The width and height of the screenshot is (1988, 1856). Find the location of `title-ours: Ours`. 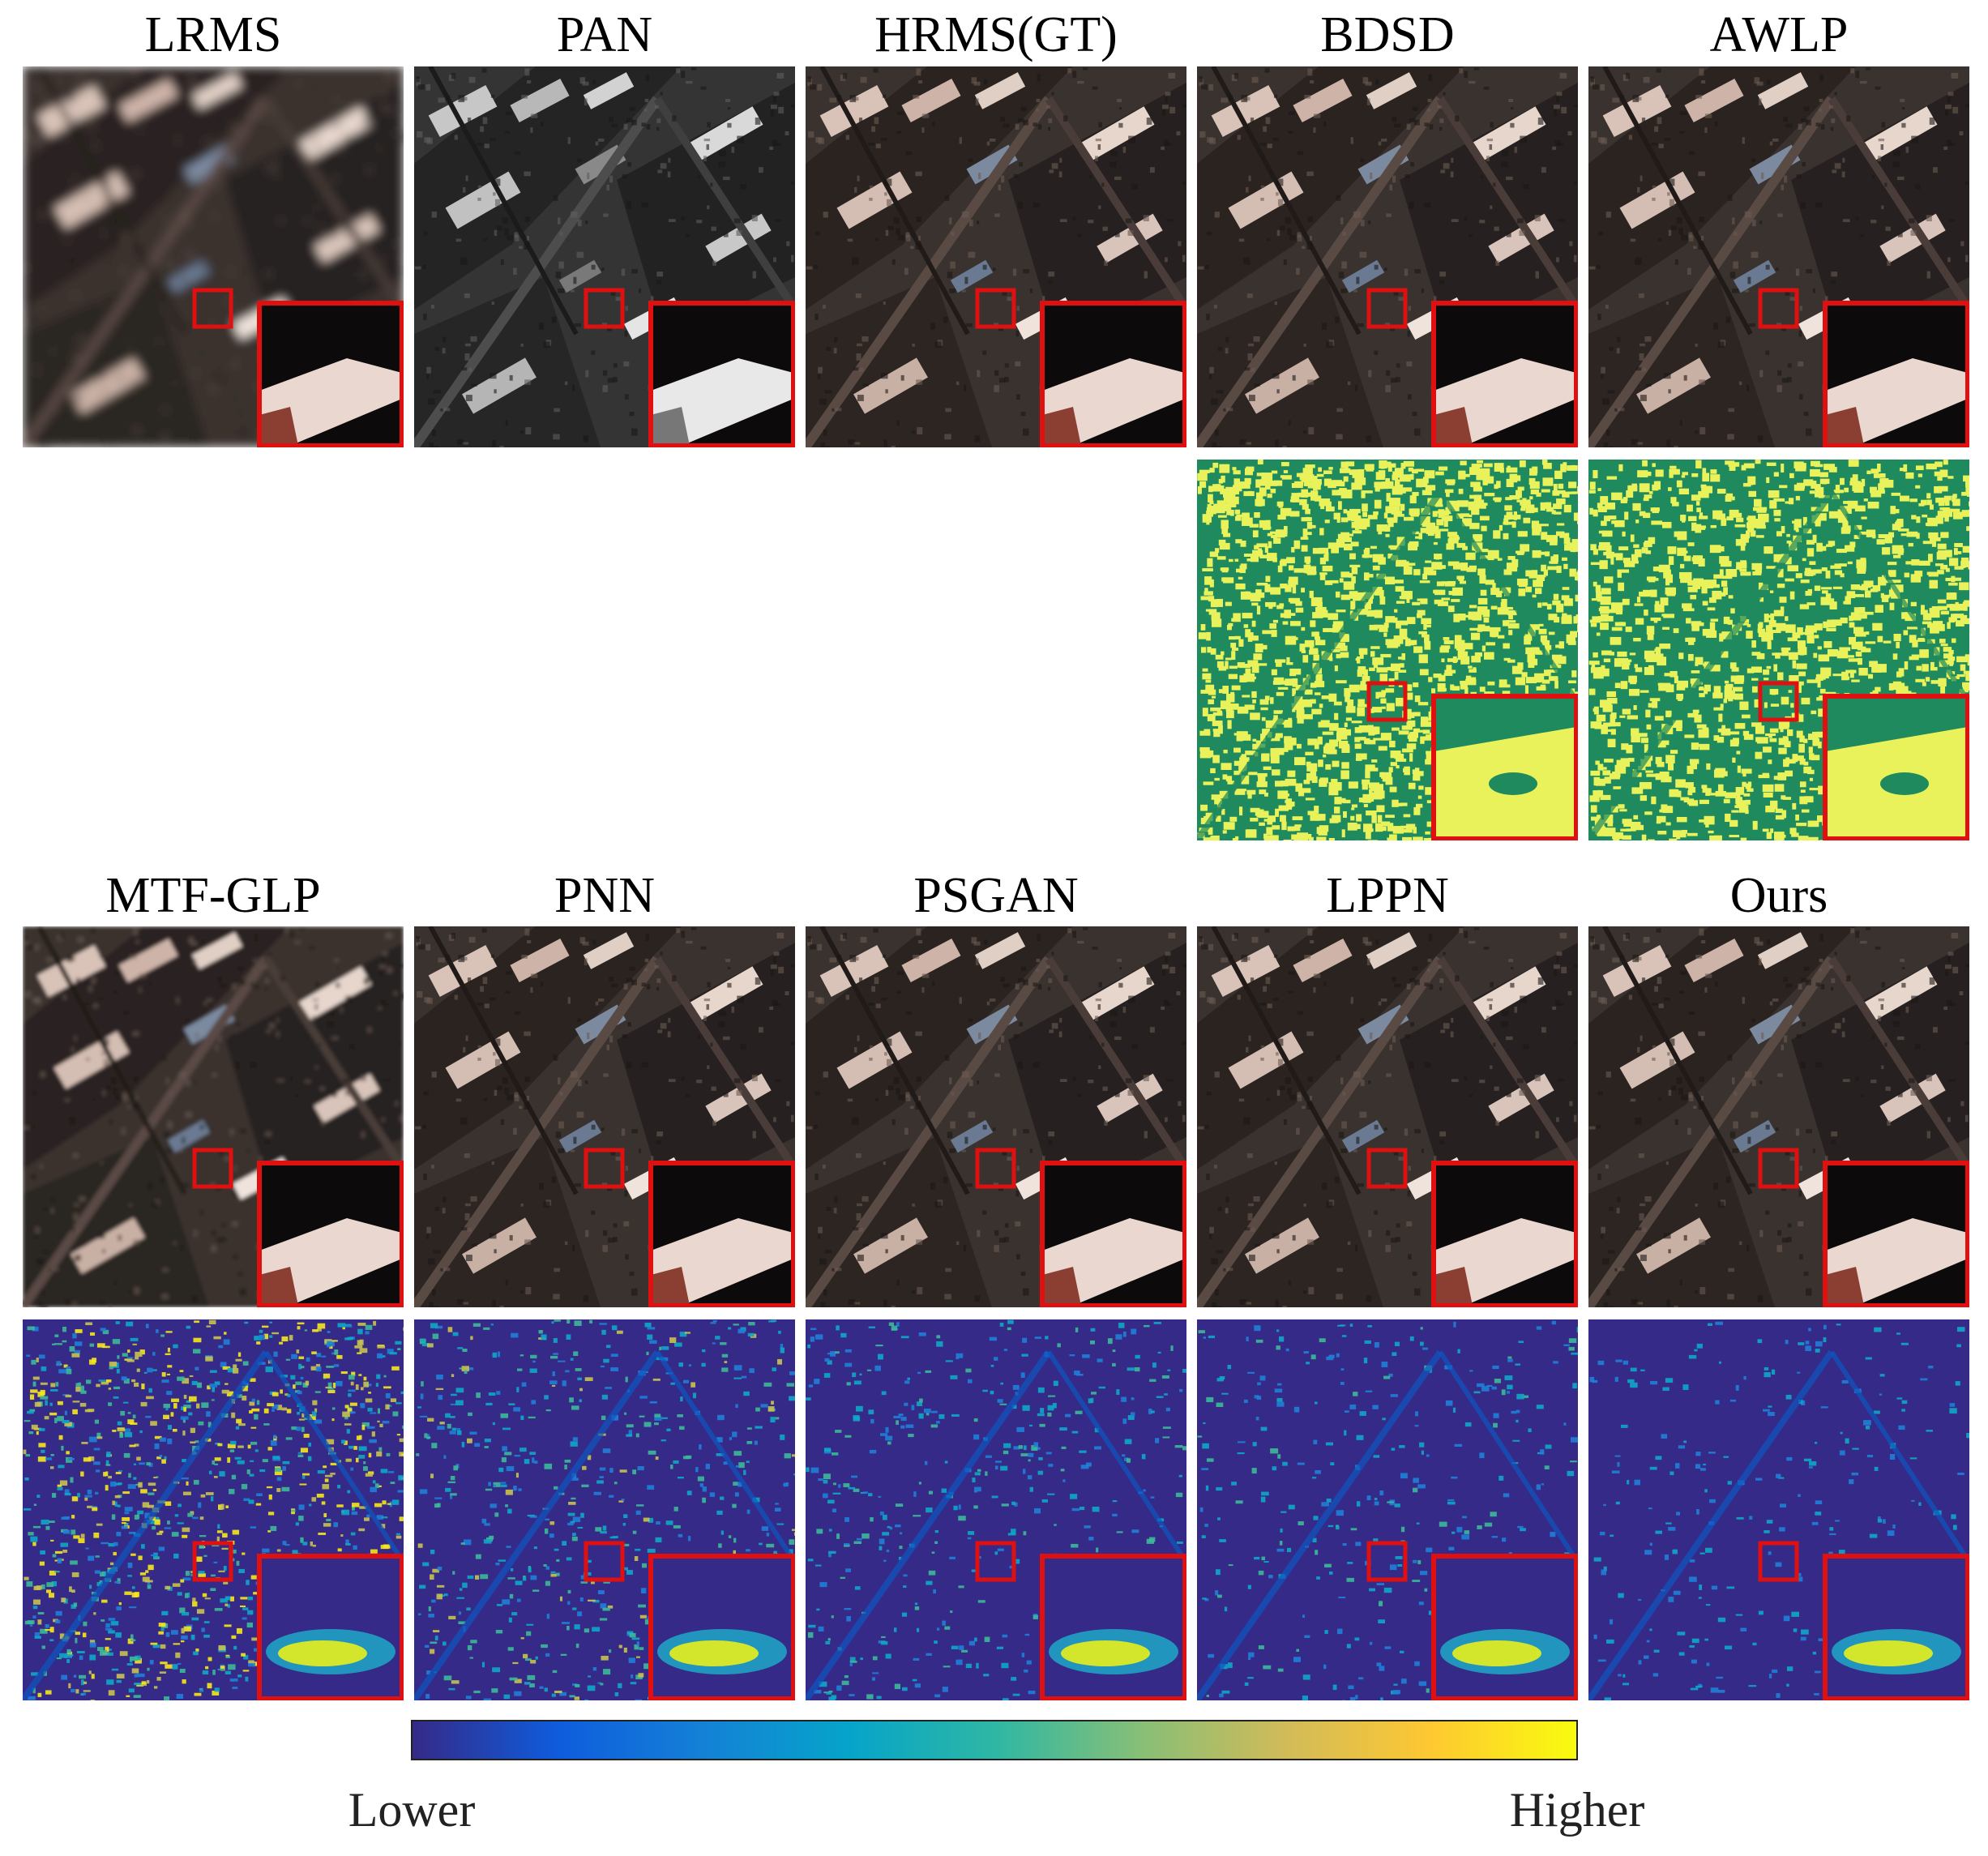

title-ours: Ours is located at coordinates (1778, 895).